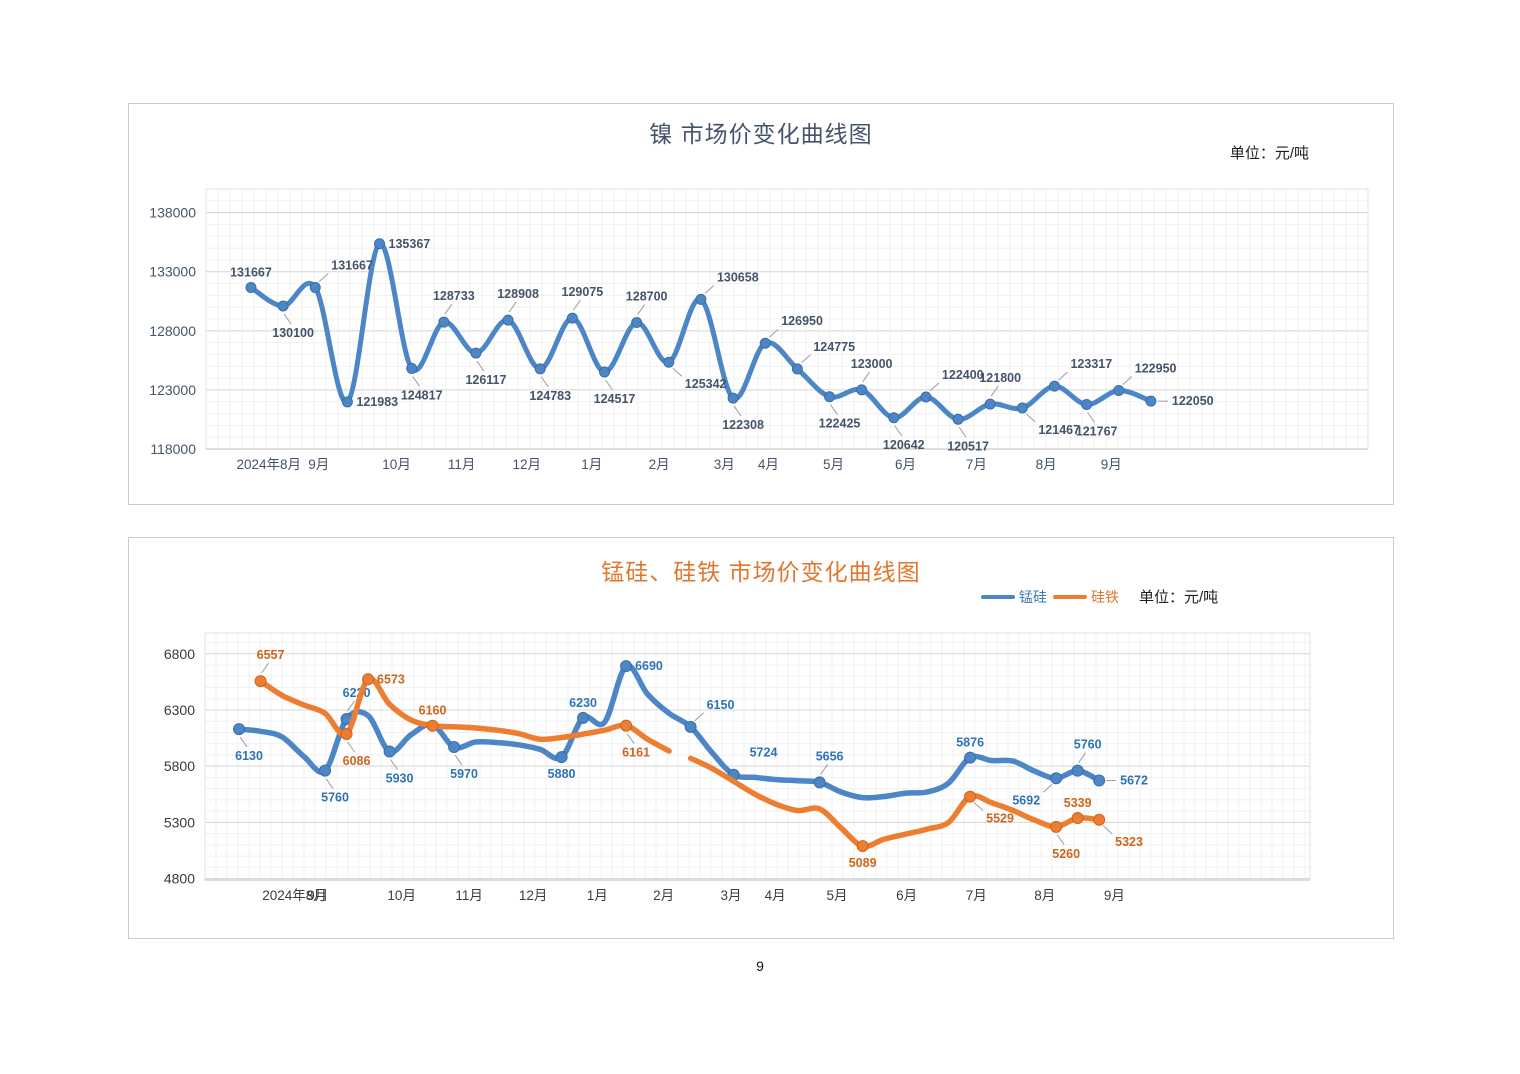  I want to click on markers-镍, so click(701, 331).